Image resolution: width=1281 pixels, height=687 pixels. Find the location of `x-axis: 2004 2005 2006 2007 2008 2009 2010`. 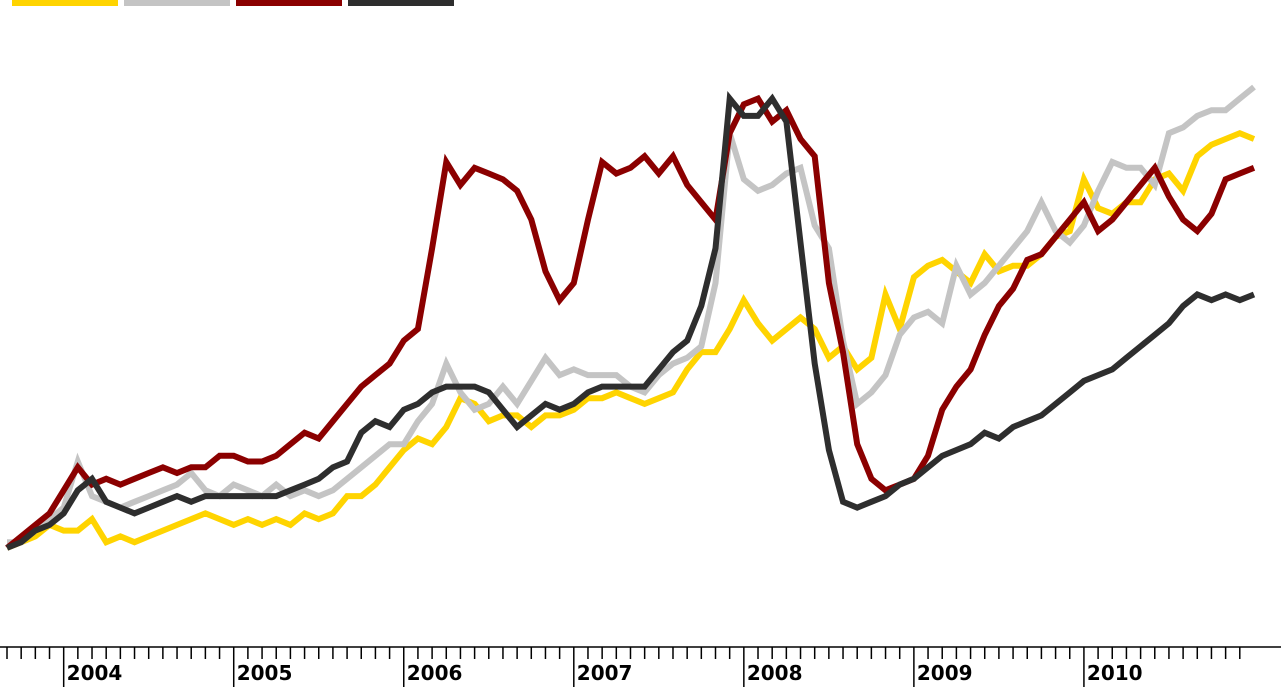

x-axis: 2004 2005 2006 2007 2008 2009 2010 is located at coordinates (640, 666).